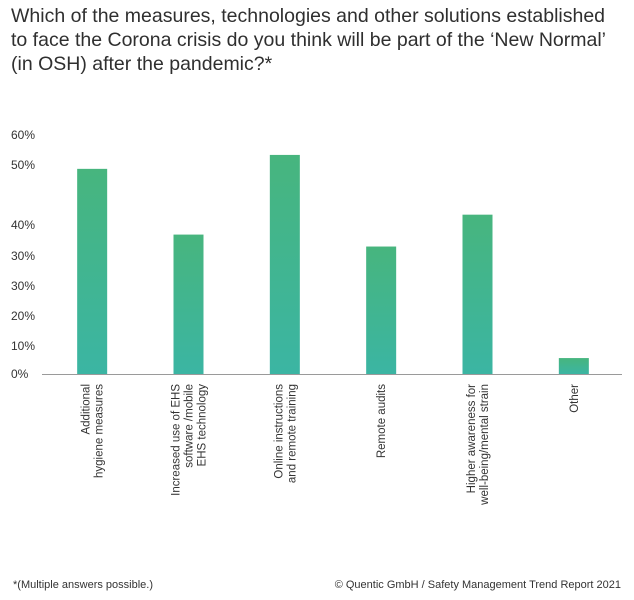 The width and height of the screenshot is (634, 600). Describe the element at coordinates (575, 398) in the screenshot. I see `x-category-label: Other` at that location.